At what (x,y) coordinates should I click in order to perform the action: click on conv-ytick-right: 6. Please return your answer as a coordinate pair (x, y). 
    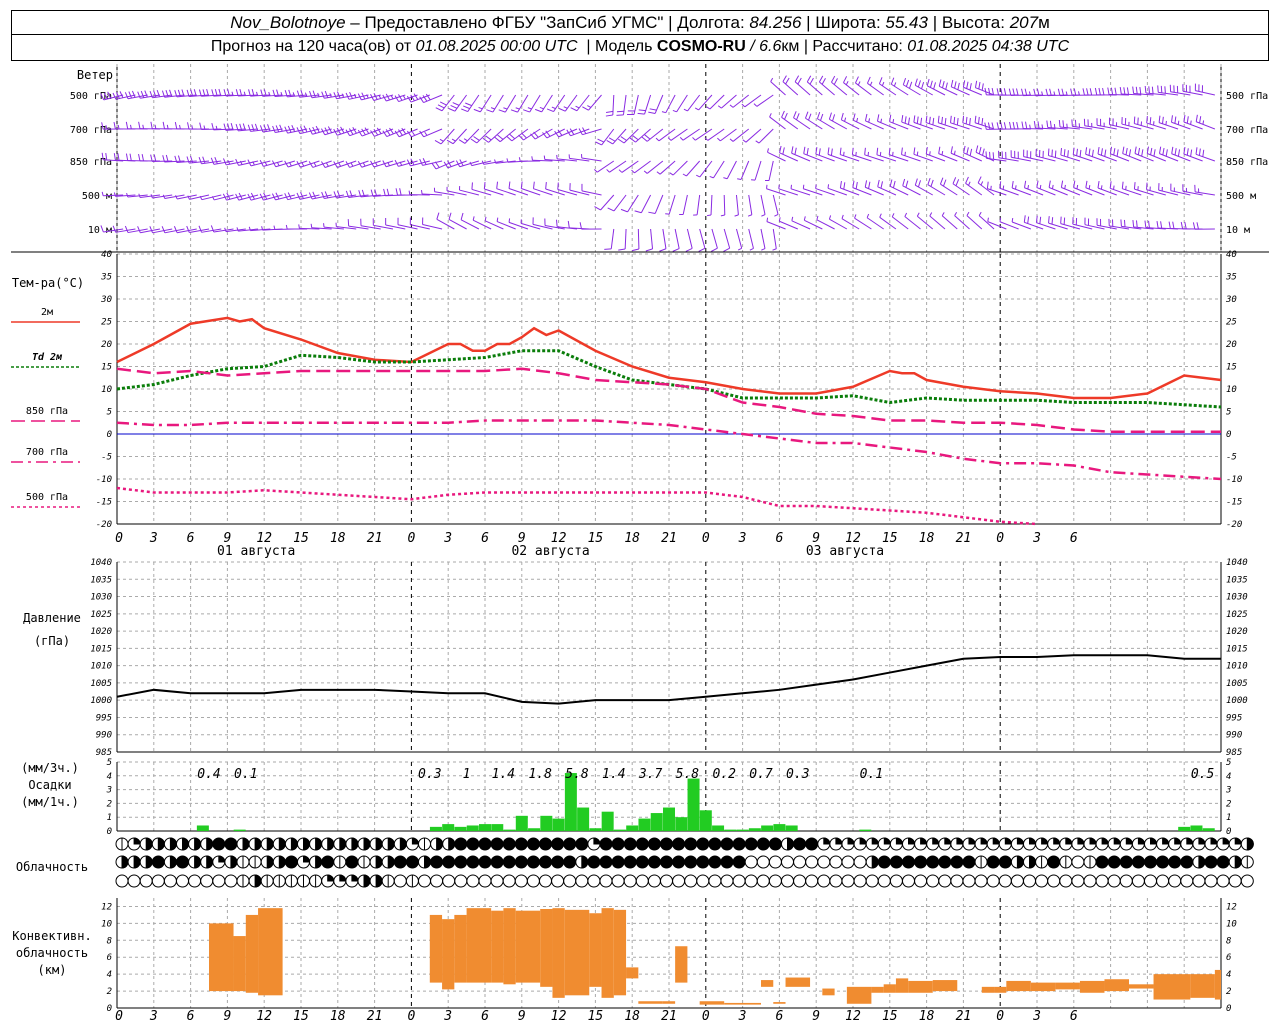
    Looking at the image, I should click on (1228, 958).